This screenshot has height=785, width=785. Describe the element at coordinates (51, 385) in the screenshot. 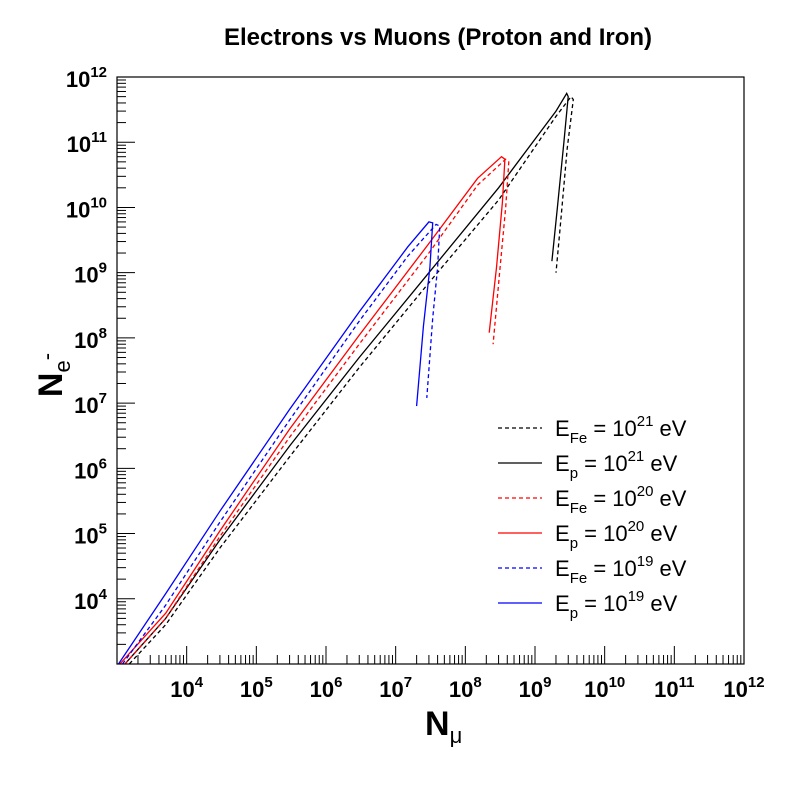

I see `y-axis-title-base: N` at that location.